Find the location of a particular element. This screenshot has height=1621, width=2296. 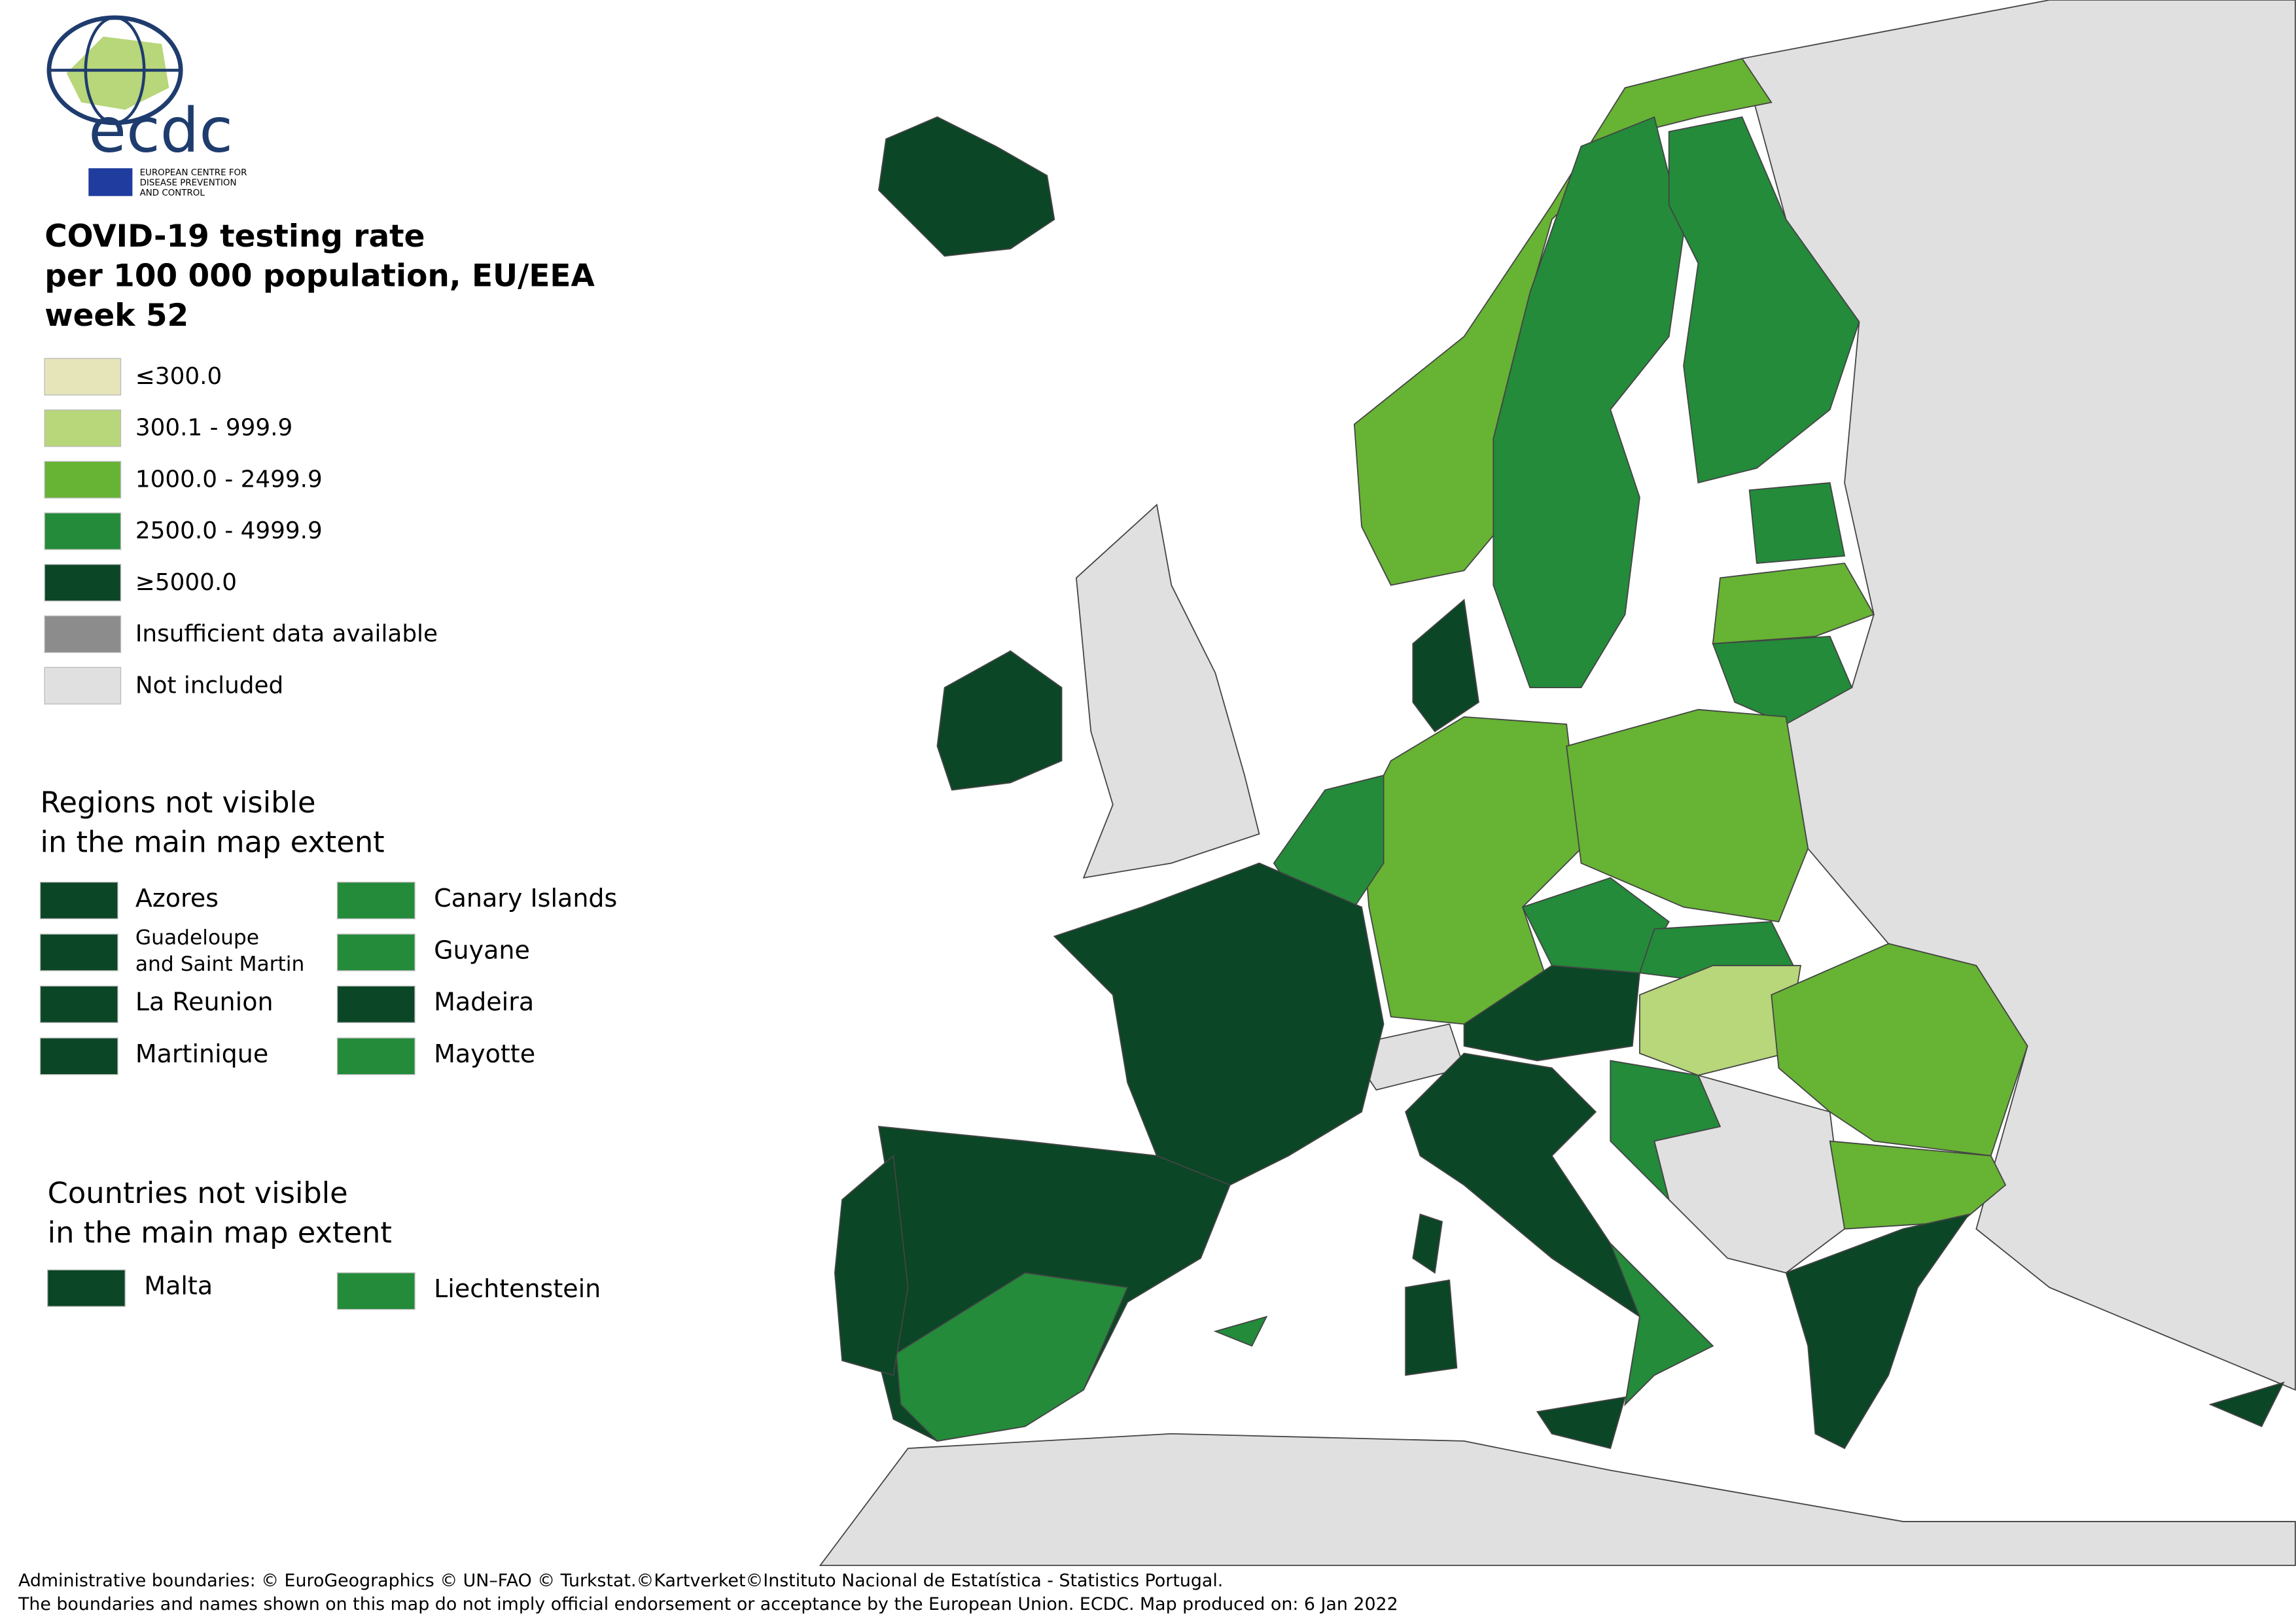

title: week 52 is located at coordinates (116, 316).